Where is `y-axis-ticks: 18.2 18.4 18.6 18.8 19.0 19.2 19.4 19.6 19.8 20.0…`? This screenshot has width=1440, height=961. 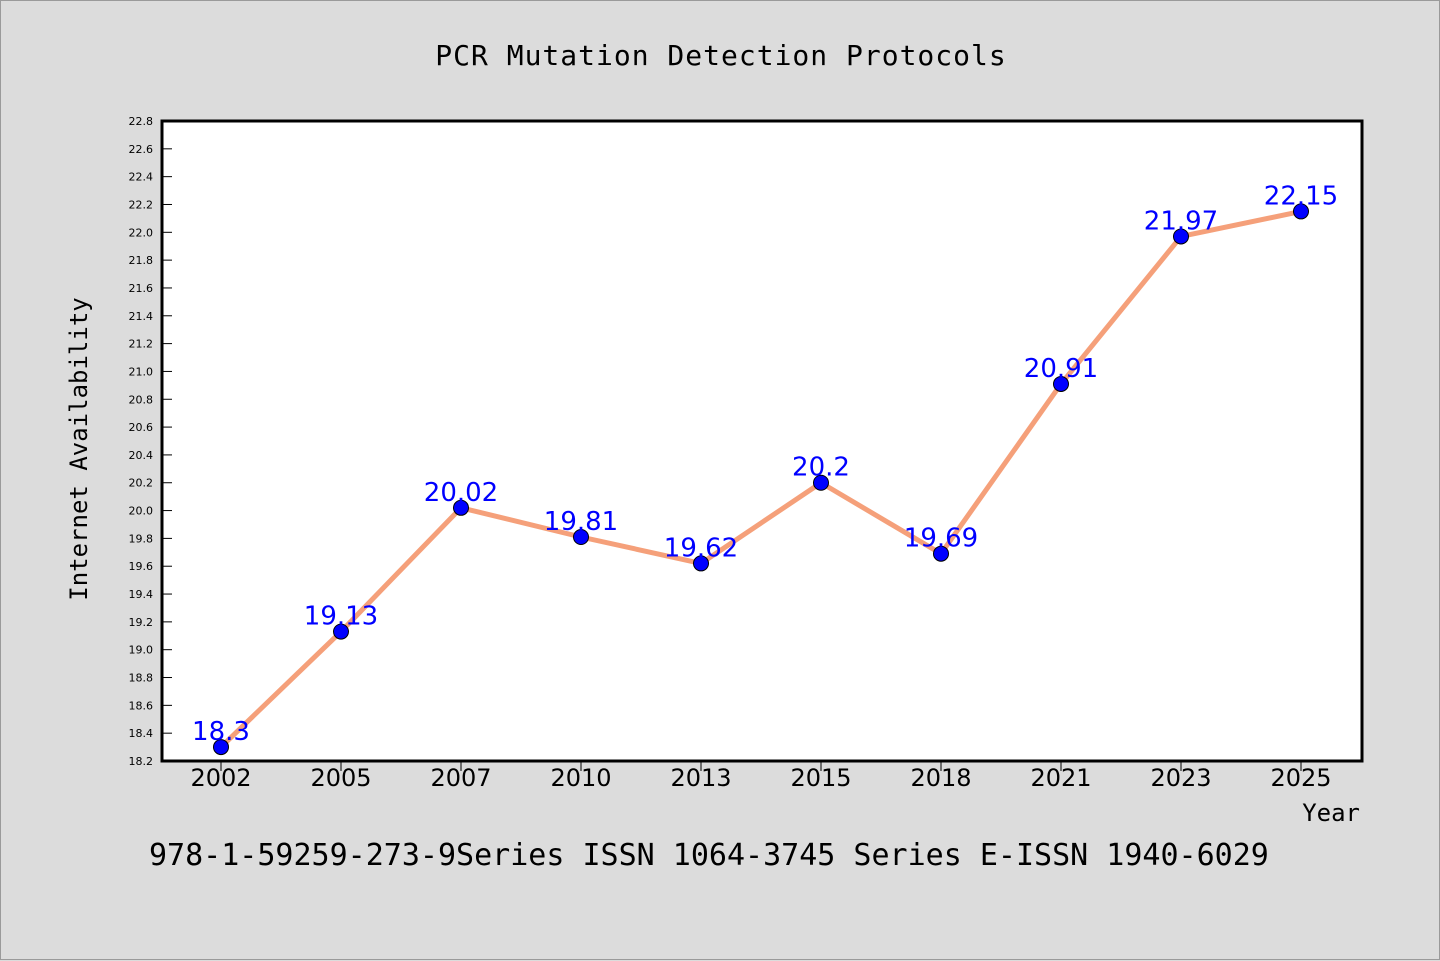
y-axis-ticks: 18.2 18.4 18.6 18.8 19.0 19.2 19.4 19.6 19.8 20.0… is located at coordinates (150, 441).